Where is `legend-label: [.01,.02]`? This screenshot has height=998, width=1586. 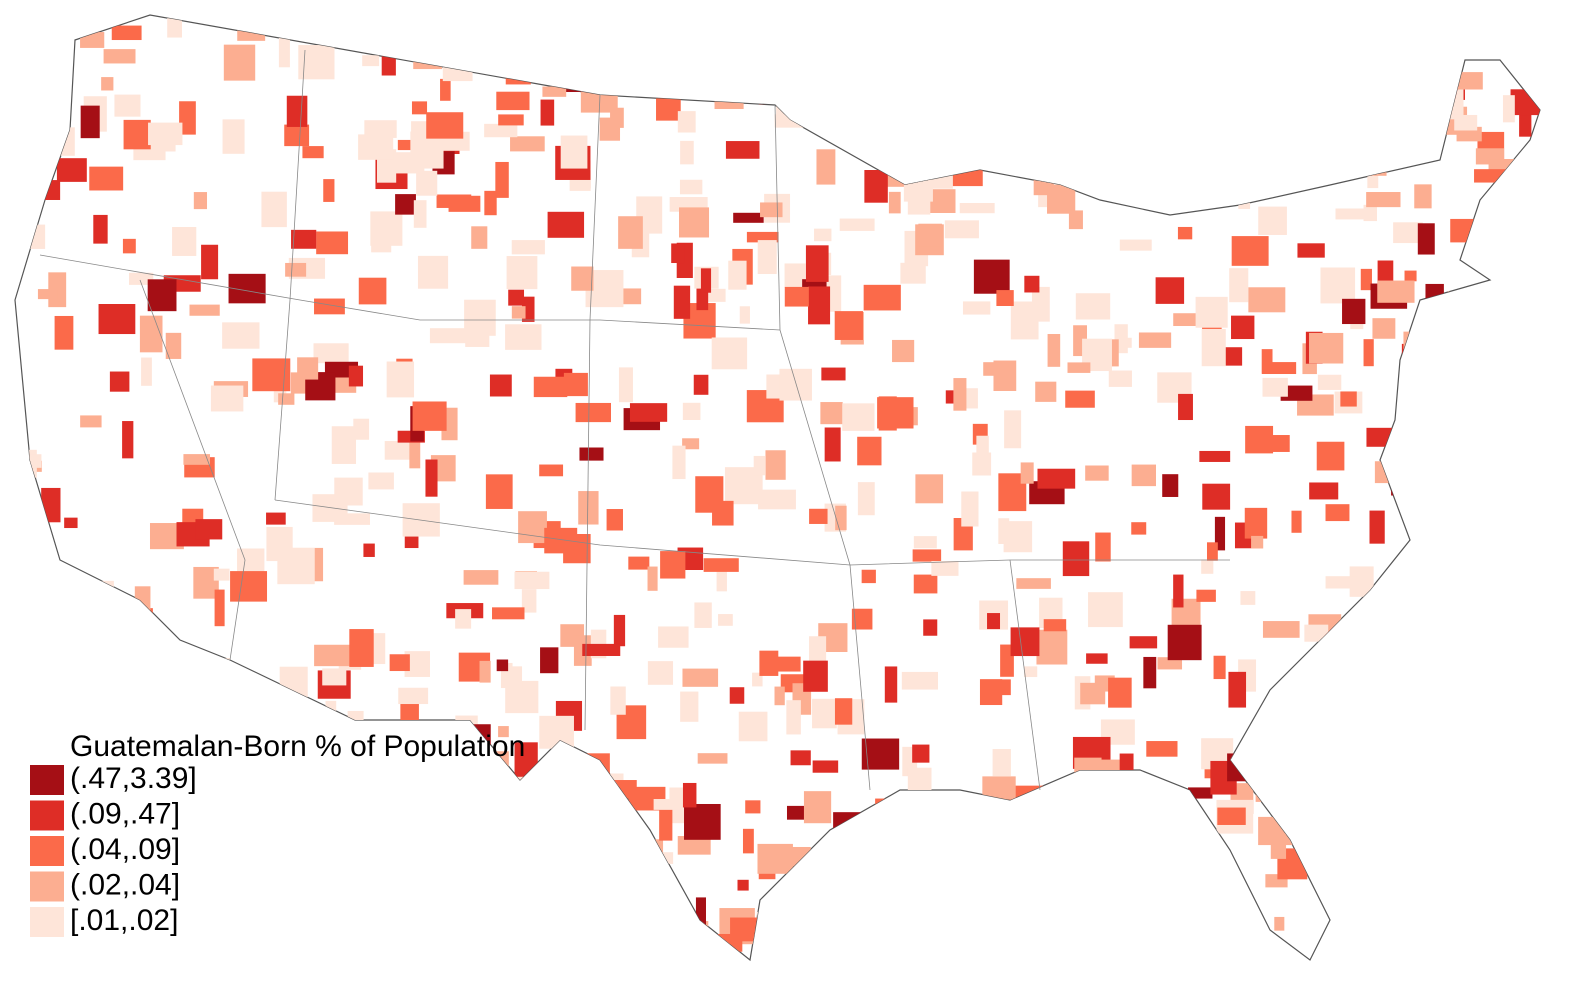
legend-label: [.01,.02] is located at coordinates (124, 920).